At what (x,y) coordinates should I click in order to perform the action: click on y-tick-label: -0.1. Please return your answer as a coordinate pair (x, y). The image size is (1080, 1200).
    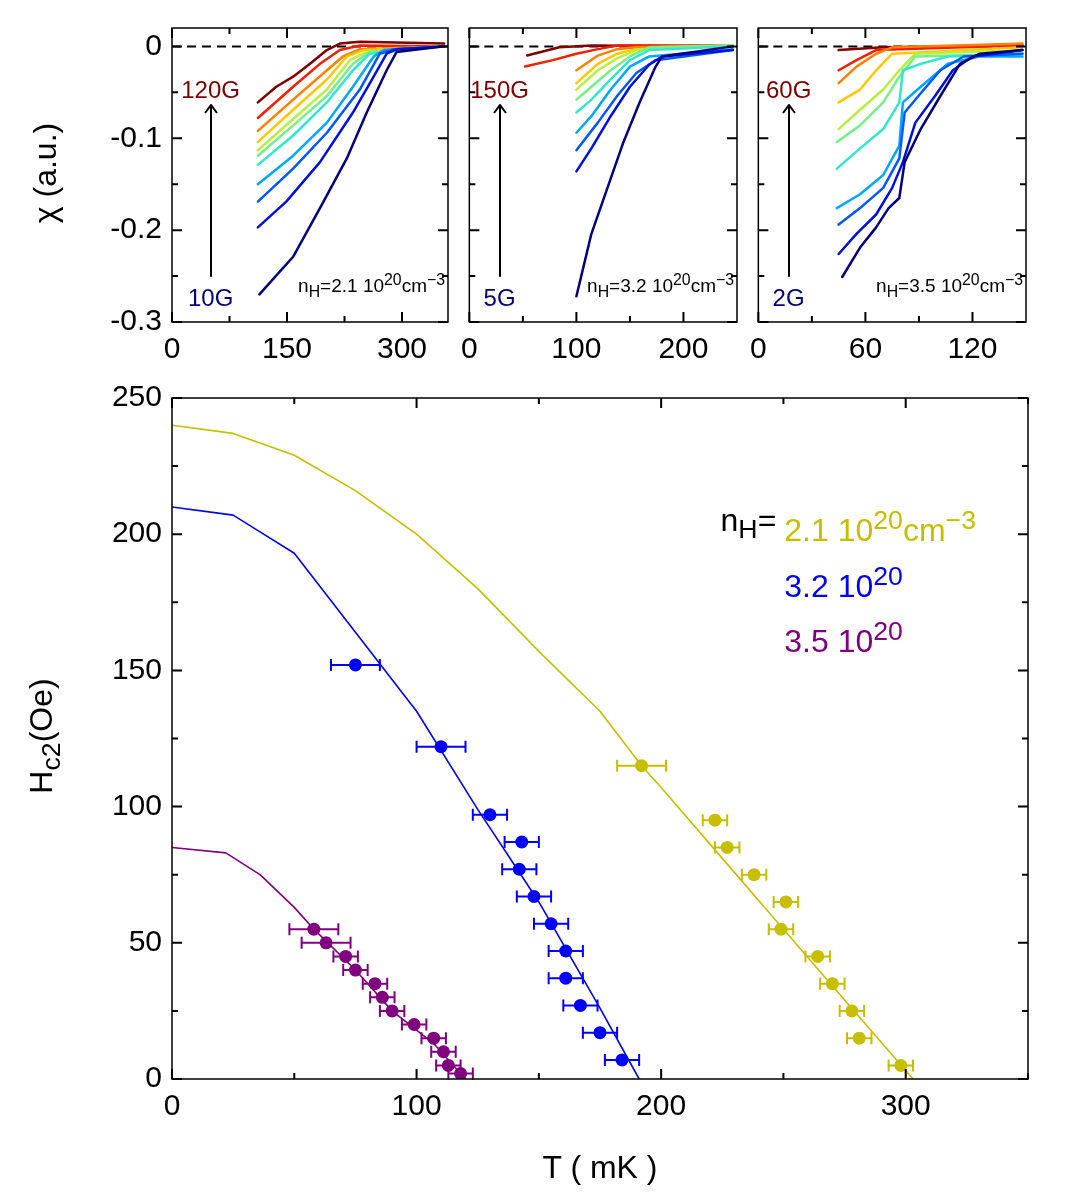
    Looking at the image, I should click on (136, 136).